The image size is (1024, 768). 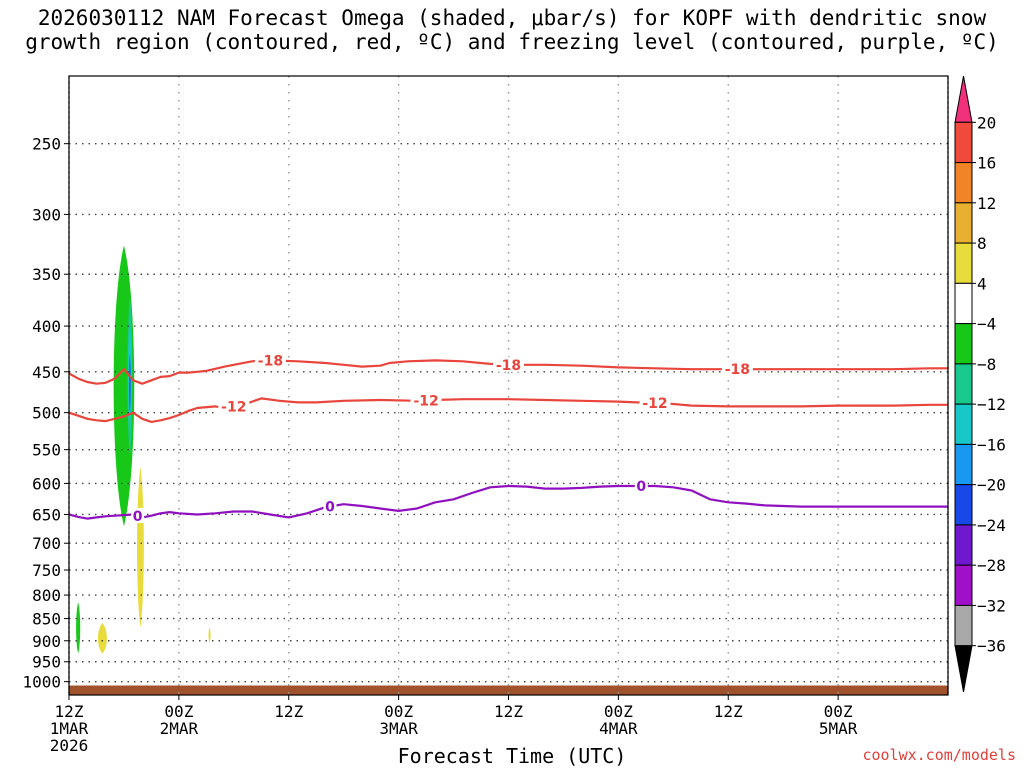 What do you see at coordinates (179, 728) in the screenshot?
I see `x-tick-label: 2MAR` at bounding box center [179, 728].